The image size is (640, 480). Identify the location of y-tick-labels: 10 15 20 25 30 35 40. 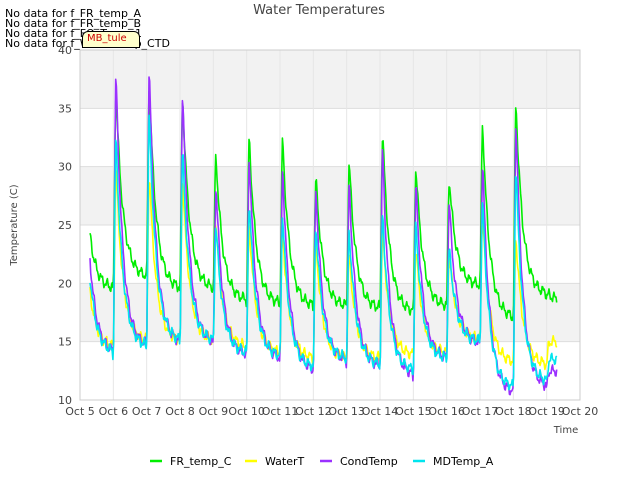
(65, 225).